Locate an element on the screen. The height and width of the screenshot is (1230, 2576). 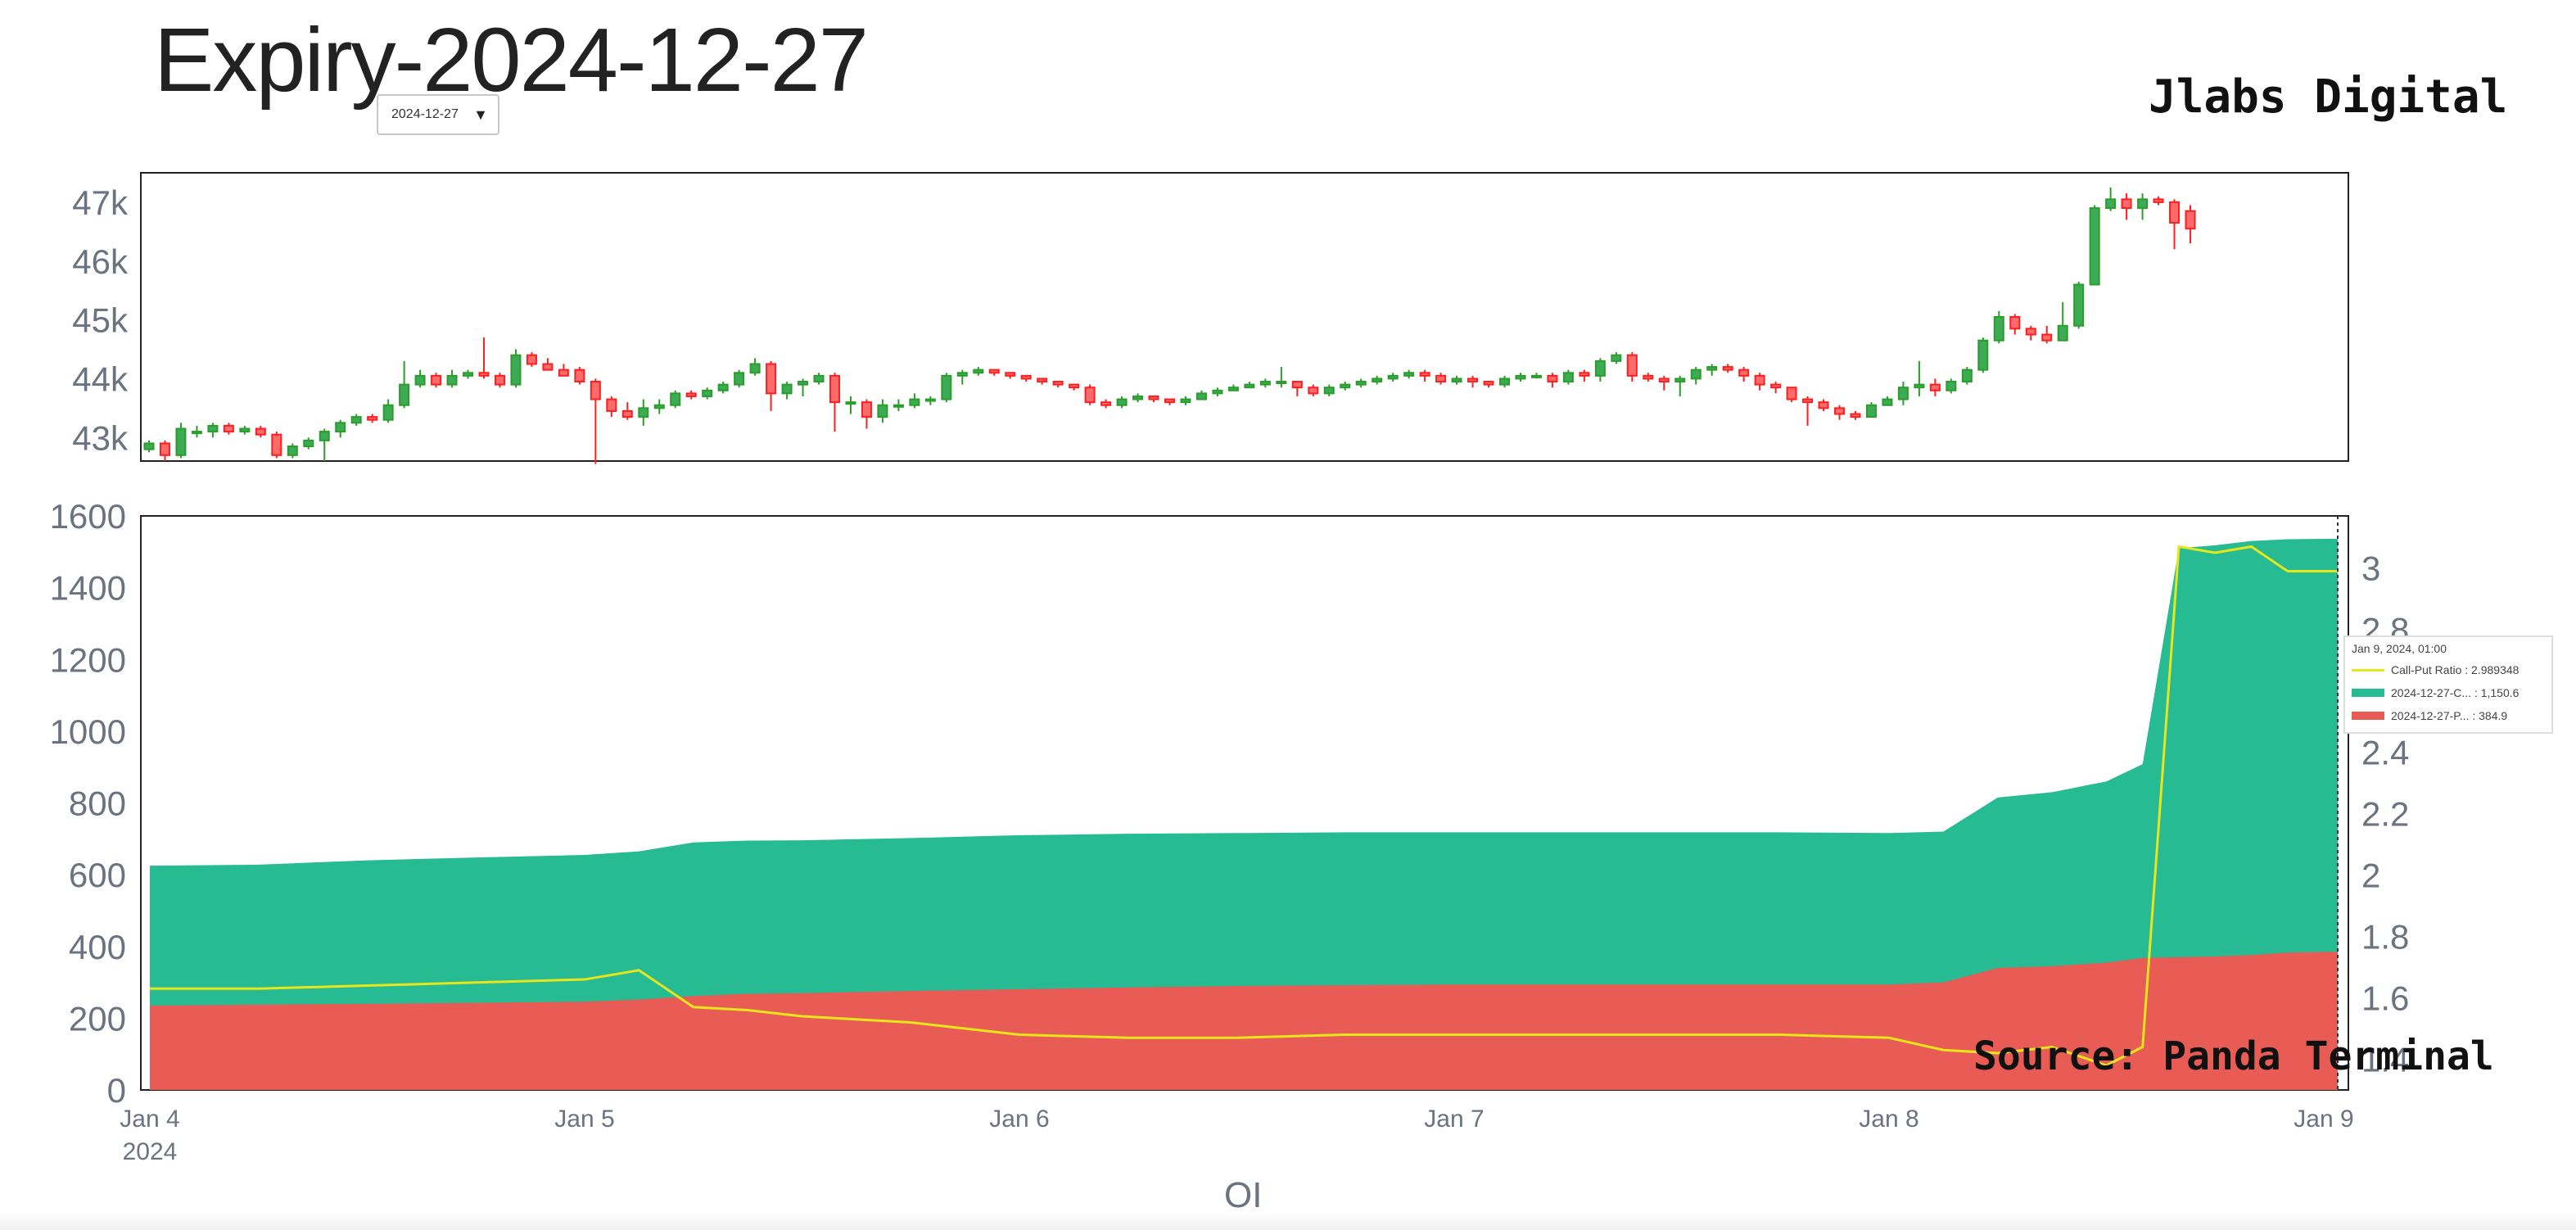
brand-label: Jlabs Digital is located at coordinates (2328, 97).